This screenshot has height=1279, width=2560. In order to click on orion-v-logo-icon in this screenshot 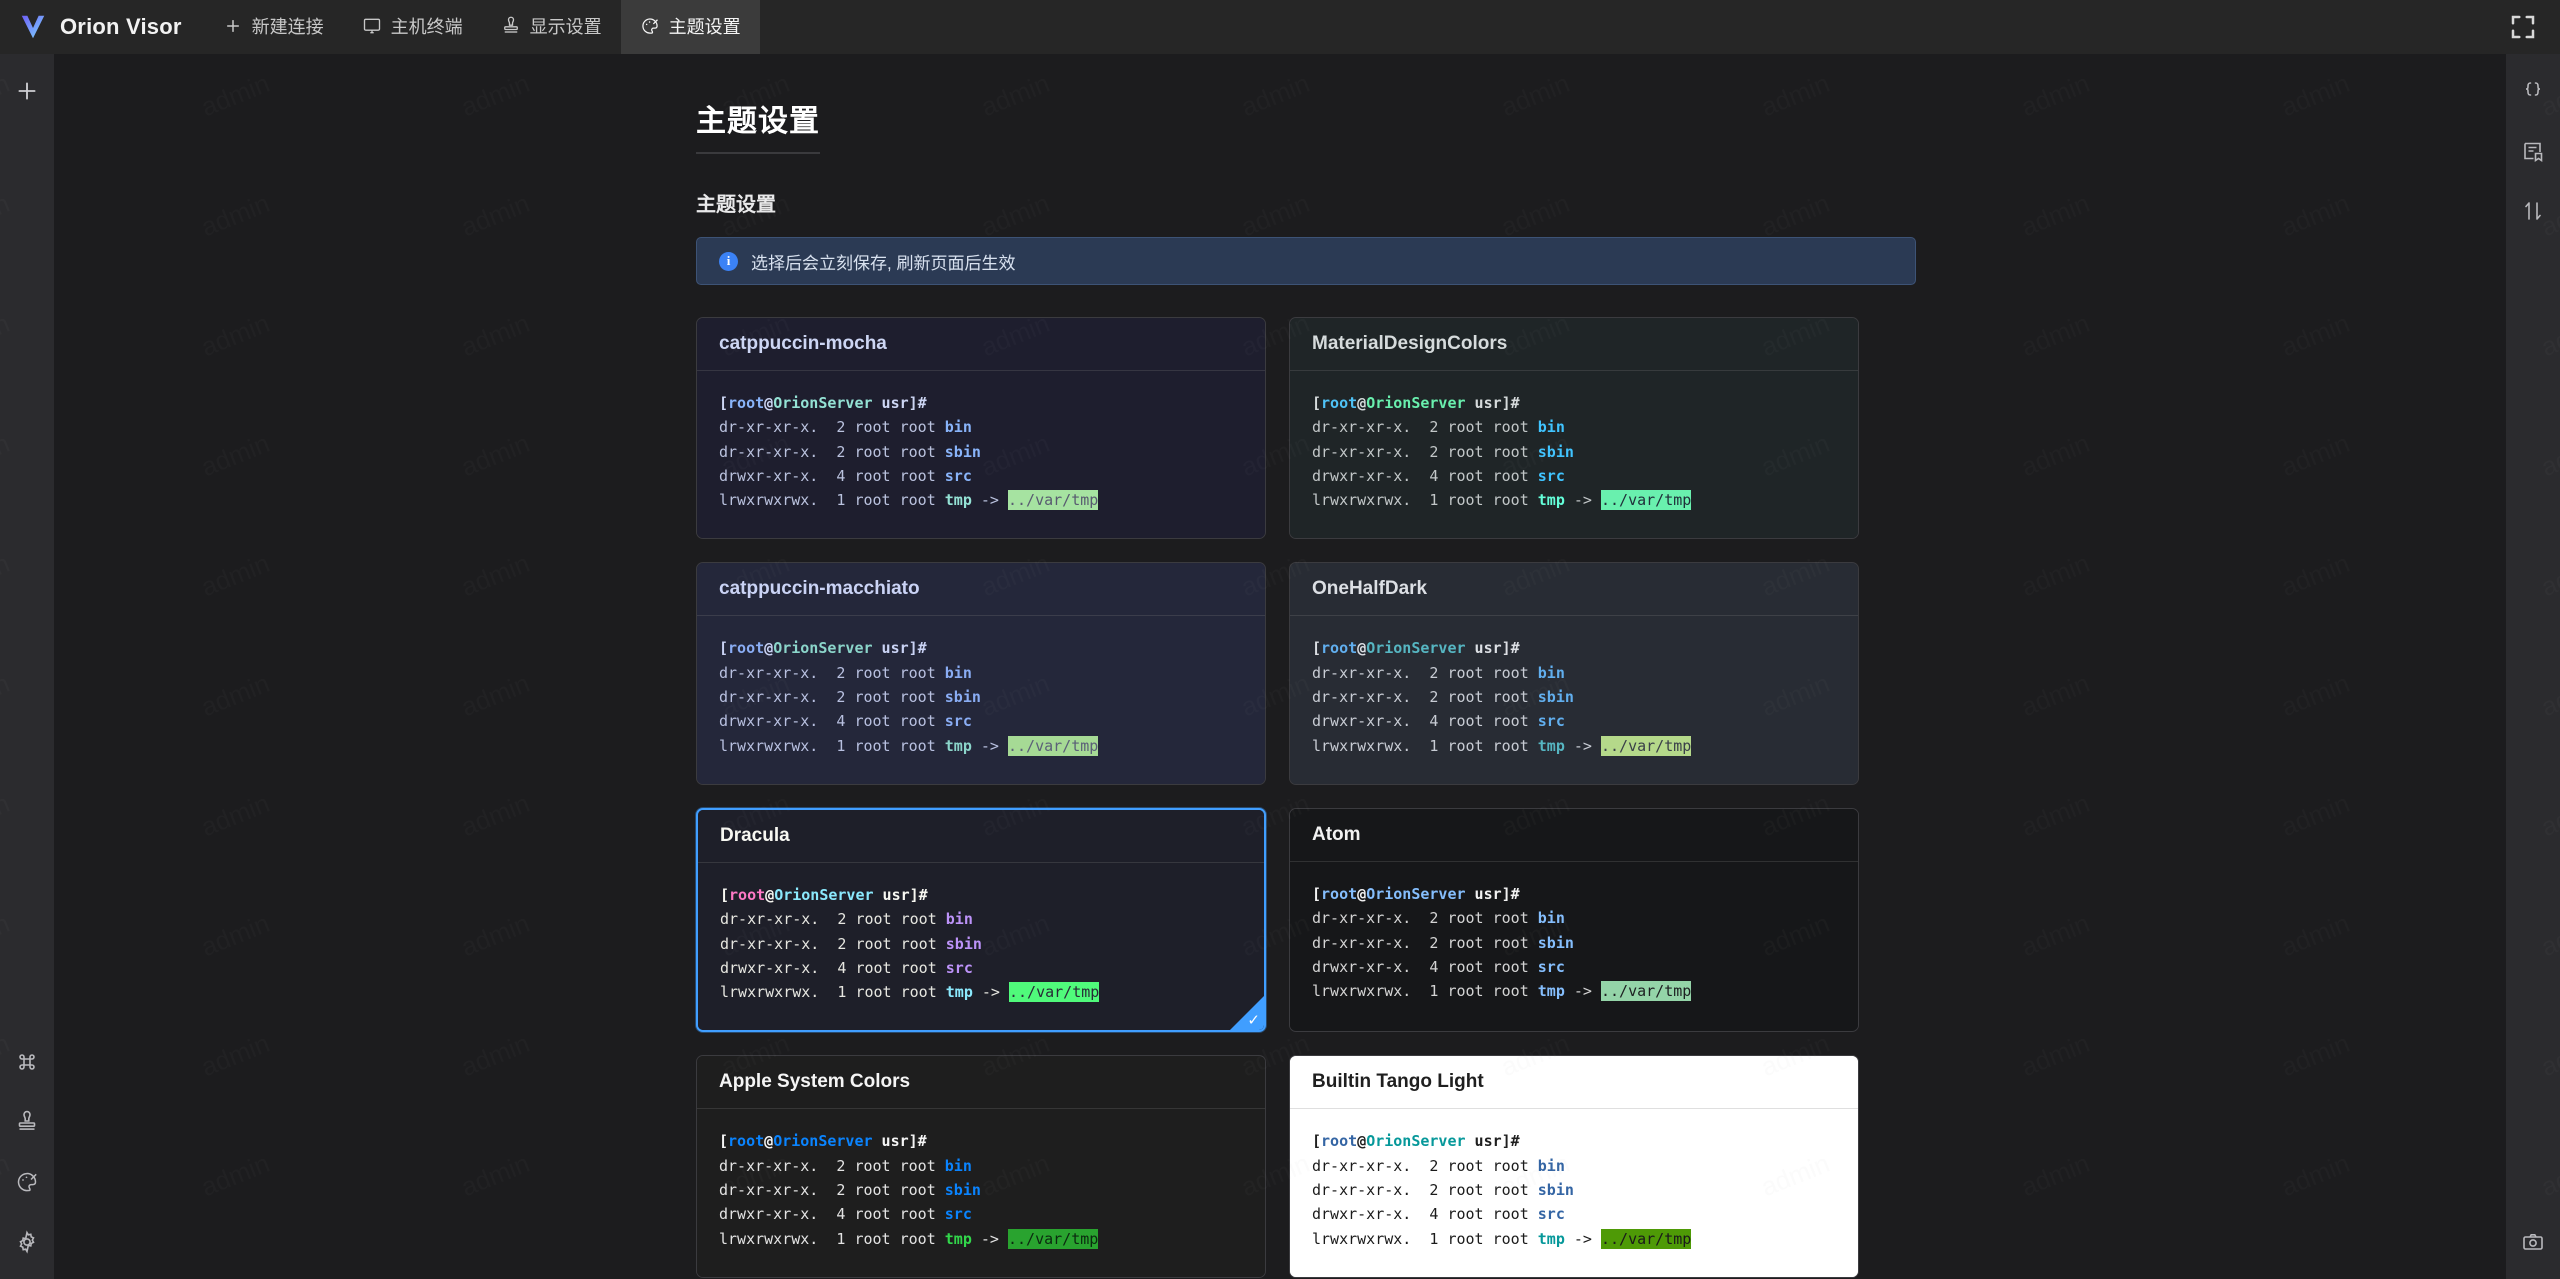, I will do `click(33, 27)`.